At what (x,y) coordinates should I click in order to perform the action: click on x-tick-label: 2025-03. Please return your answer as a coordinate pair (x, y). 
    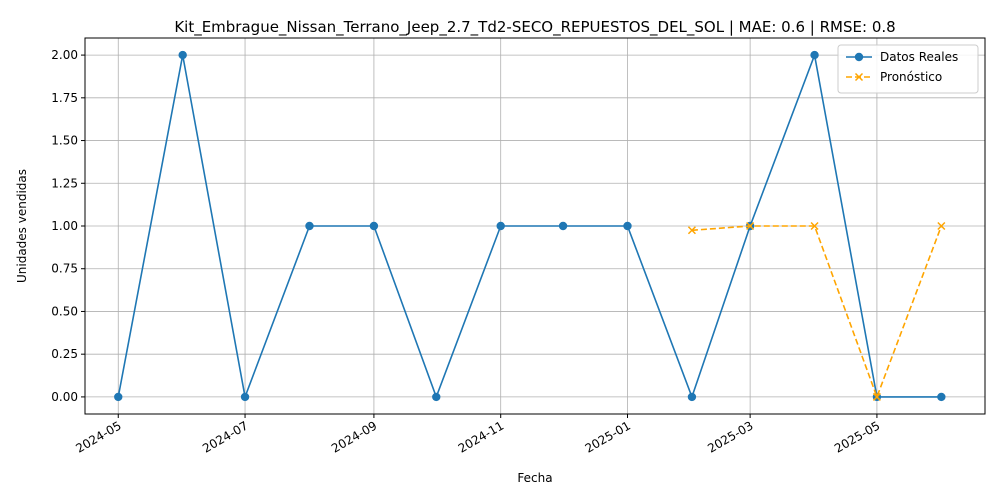
    Looking at the image, I should click on (730, 436).